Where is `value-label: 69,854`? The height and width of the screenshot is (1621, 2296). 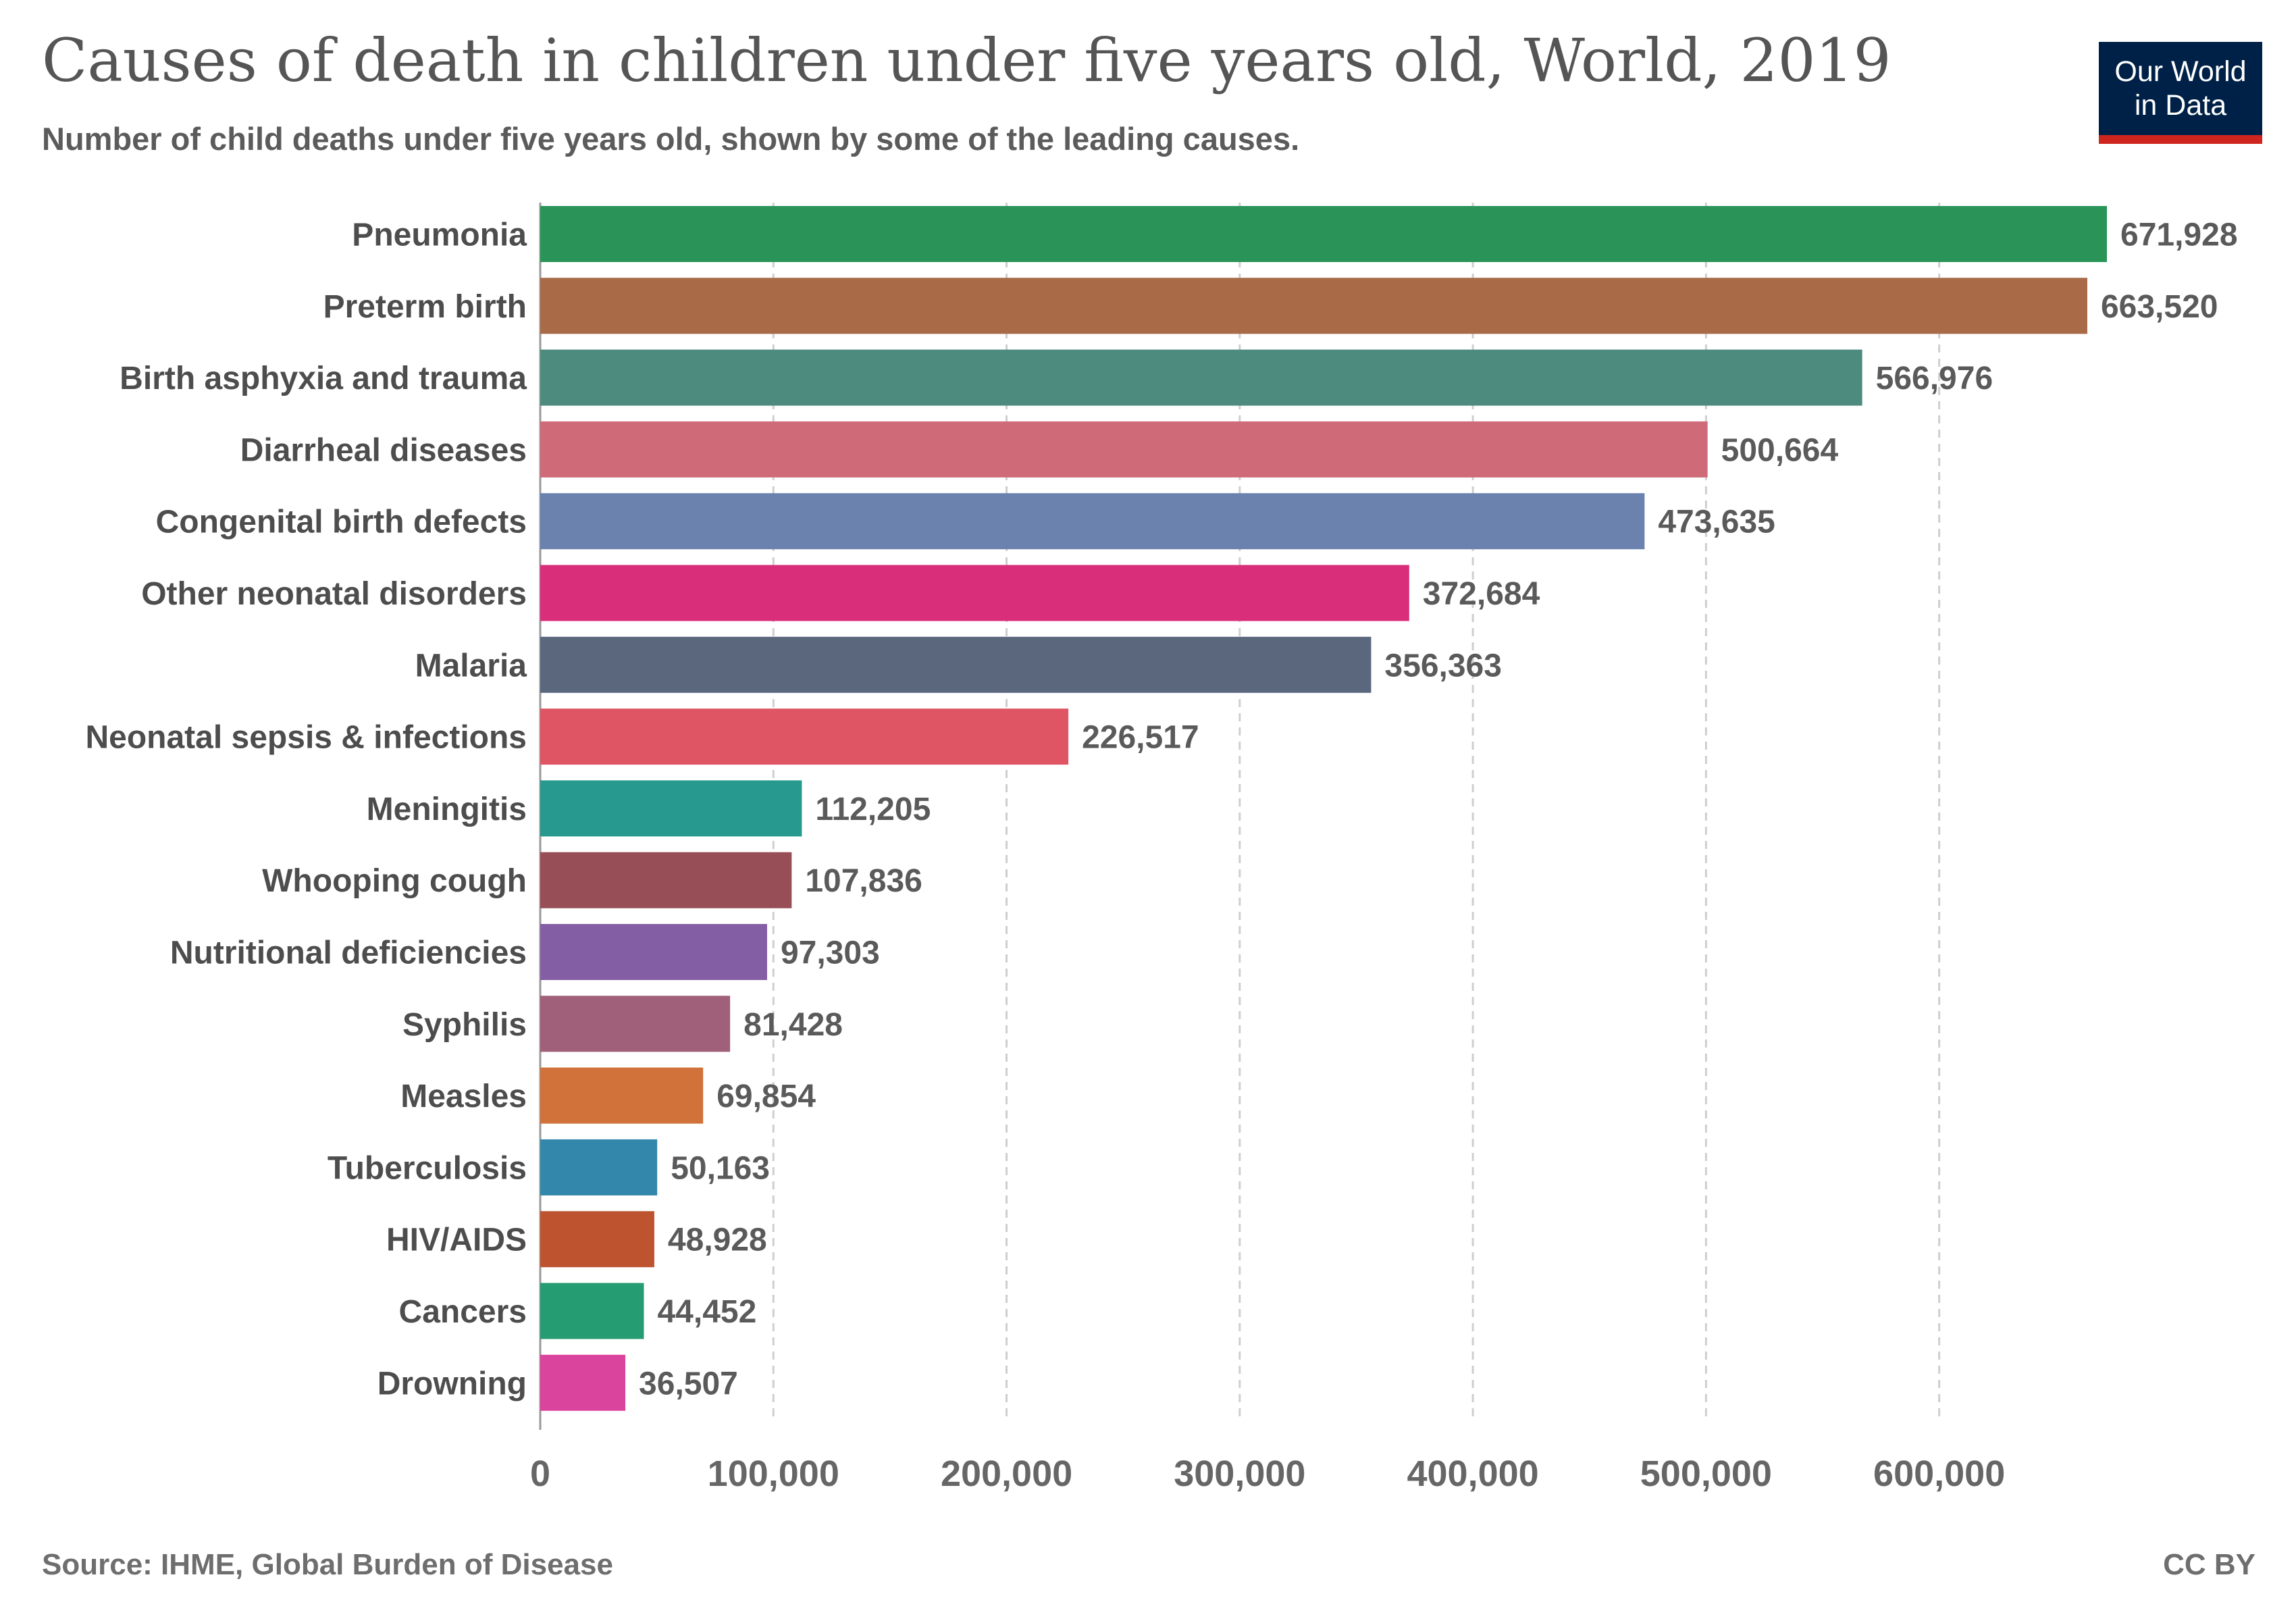 value-label: 69,854 is located at coordinates (766, 1096).